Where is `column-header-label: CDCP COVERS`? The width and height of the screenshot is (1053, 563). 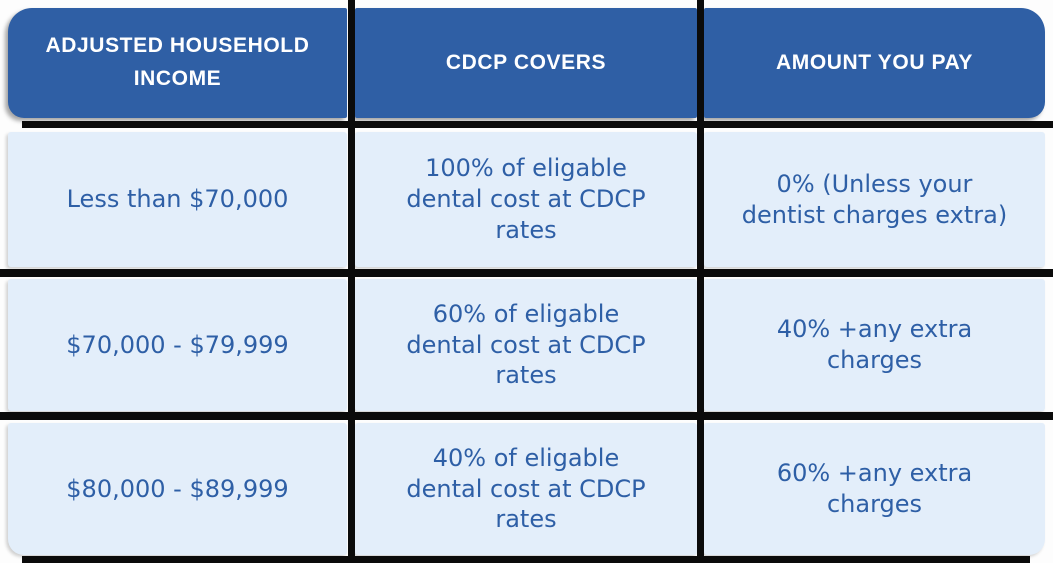 column-header-label: CDCP COVERS is located at coordinates (526, 62).